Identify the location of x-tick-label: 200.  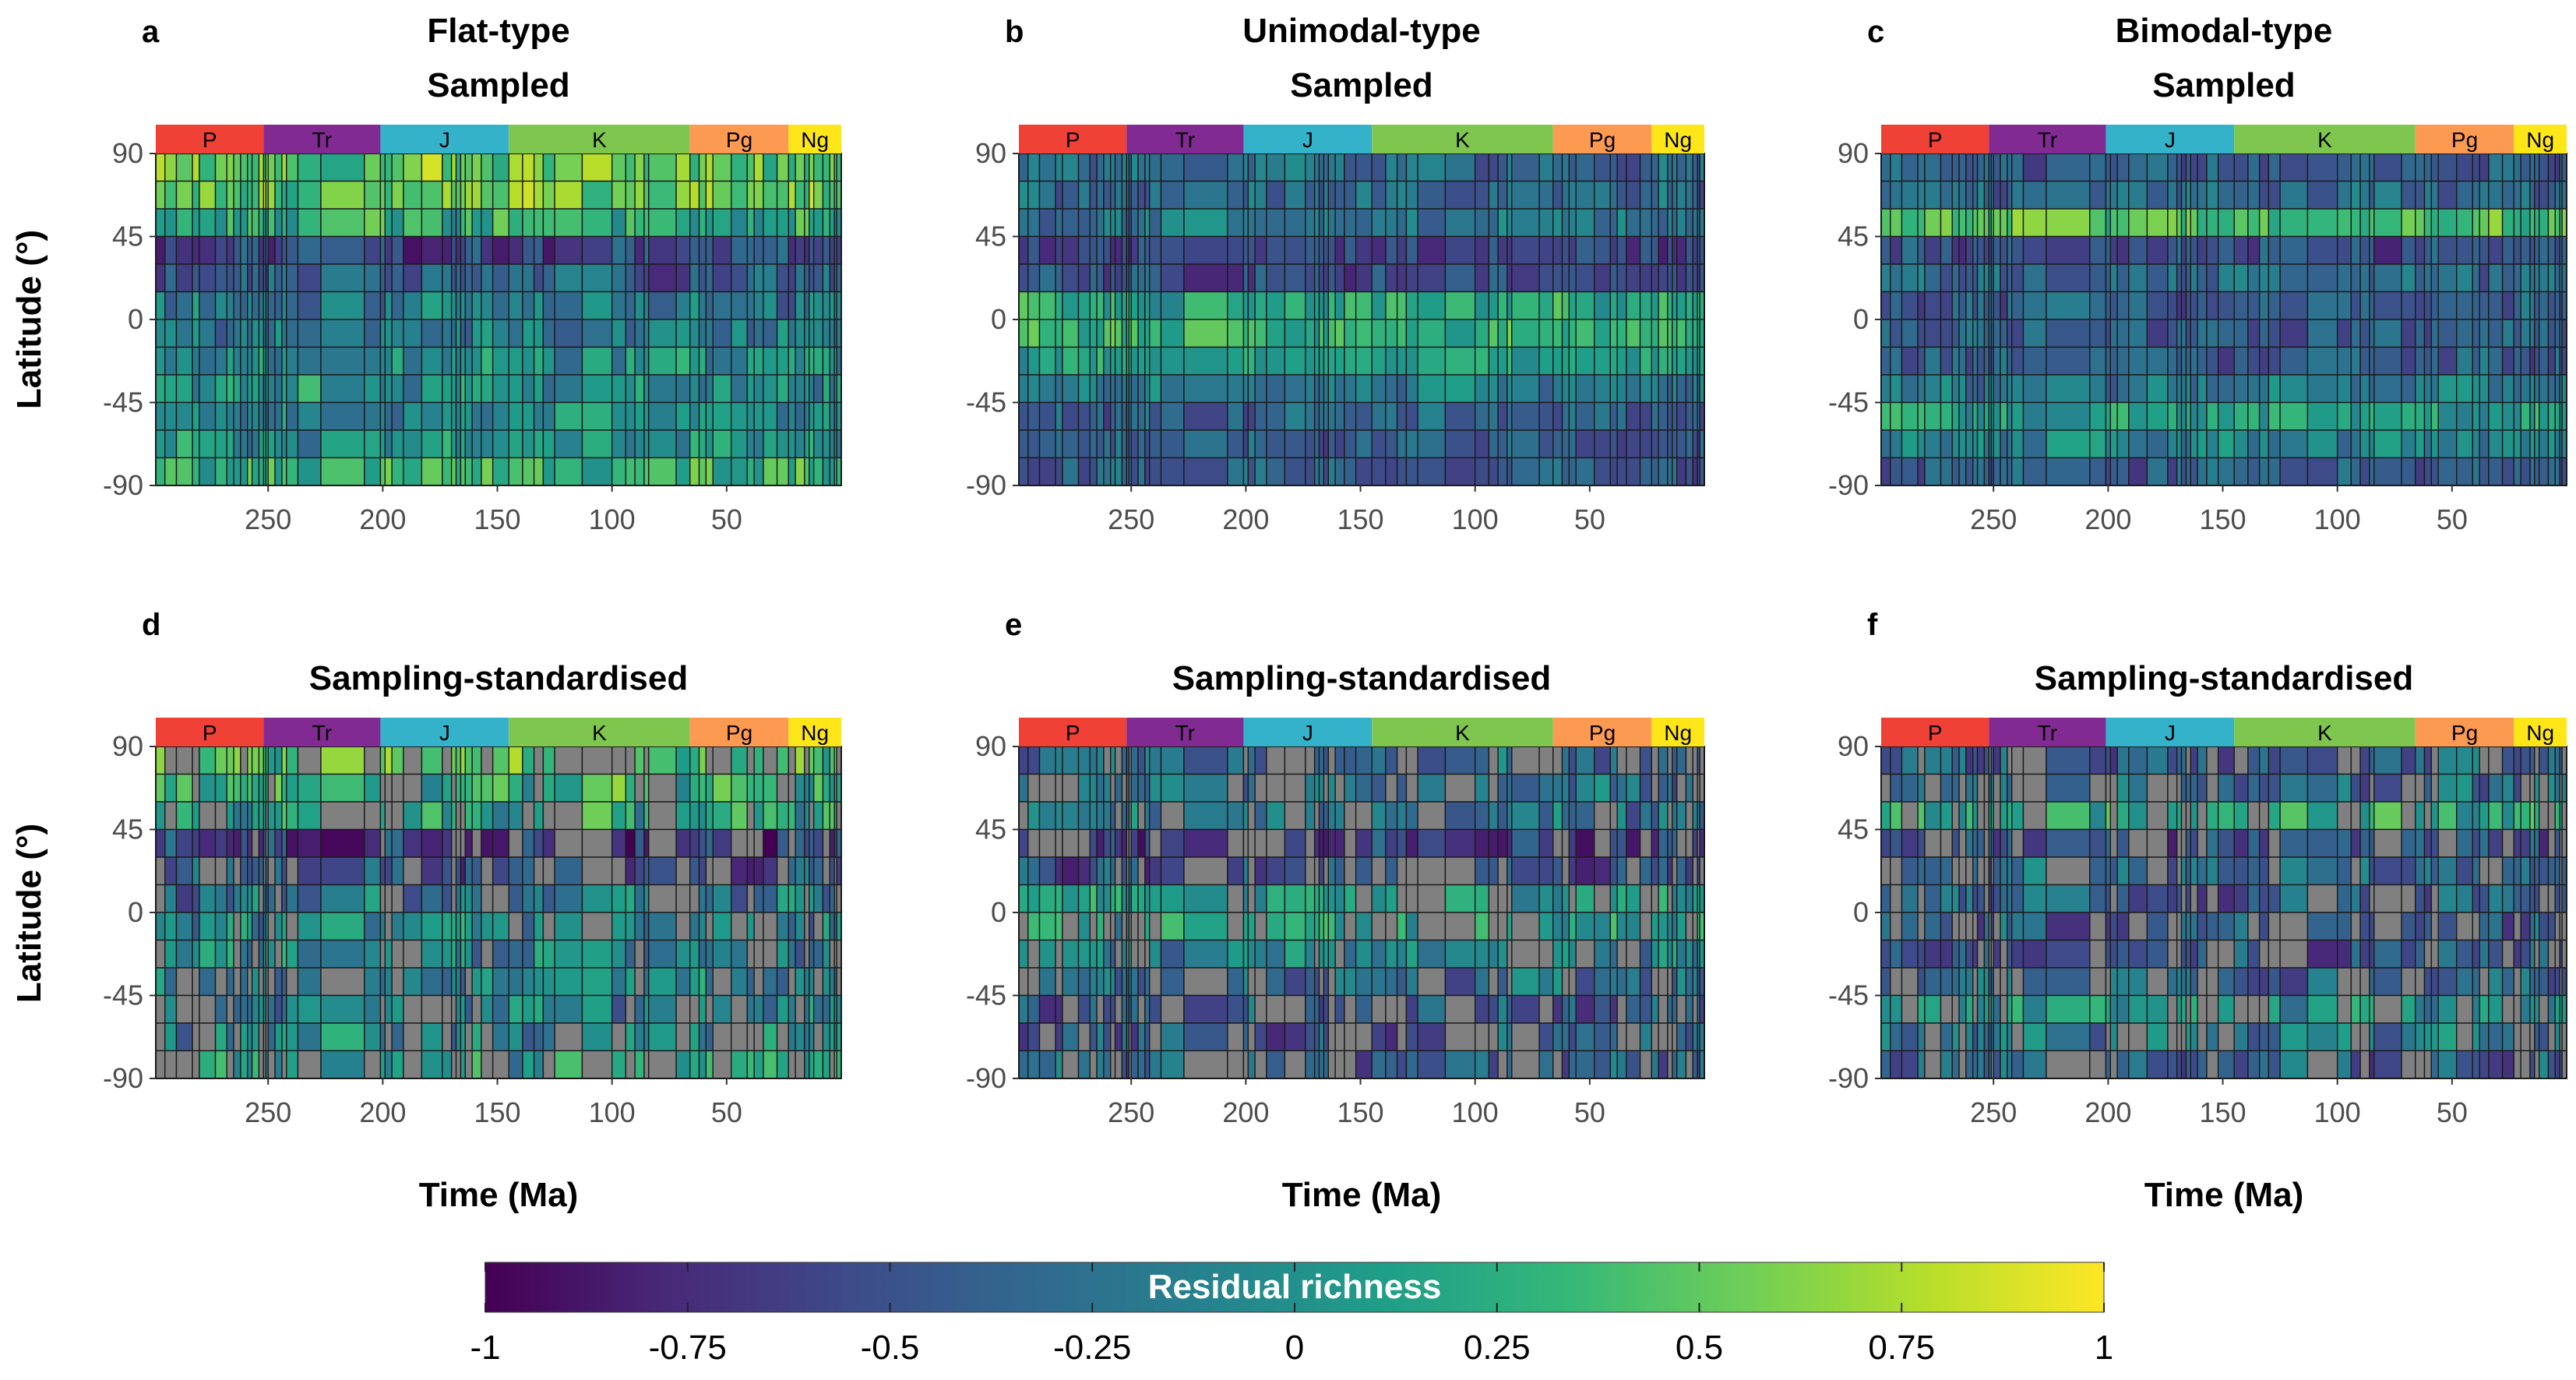
(2107, 519).